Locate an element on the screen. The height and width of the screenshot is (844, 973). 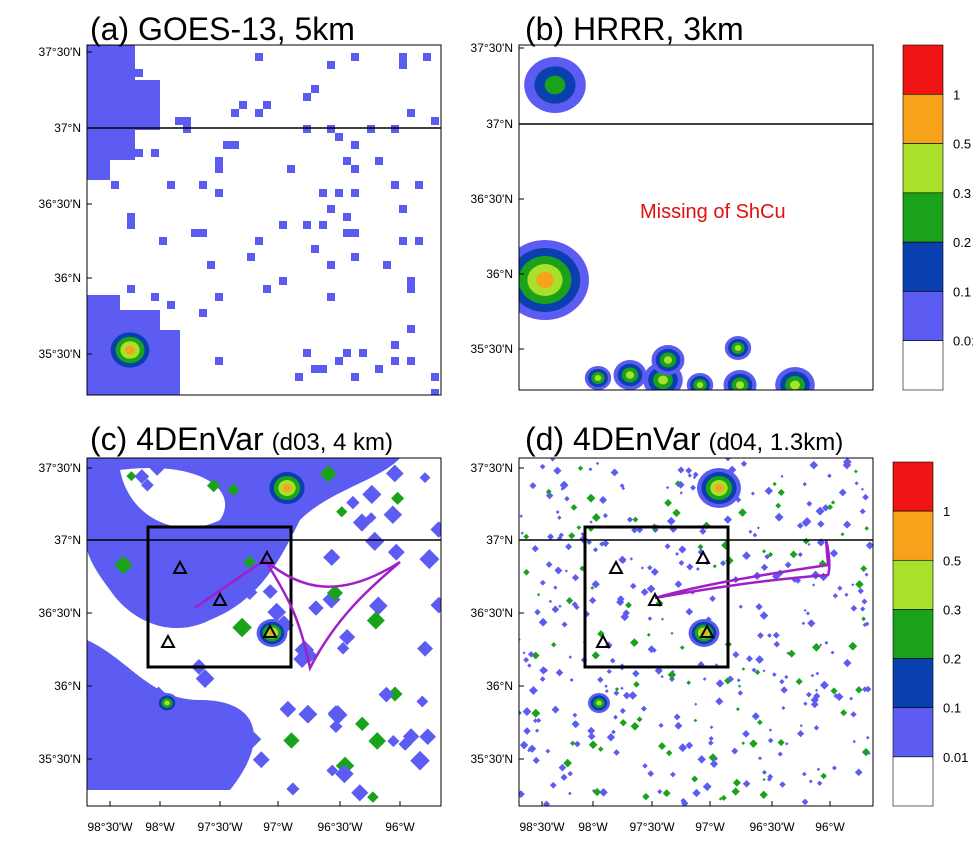
x-tick-label: 98°30'W is located at coordinates (110, 827).